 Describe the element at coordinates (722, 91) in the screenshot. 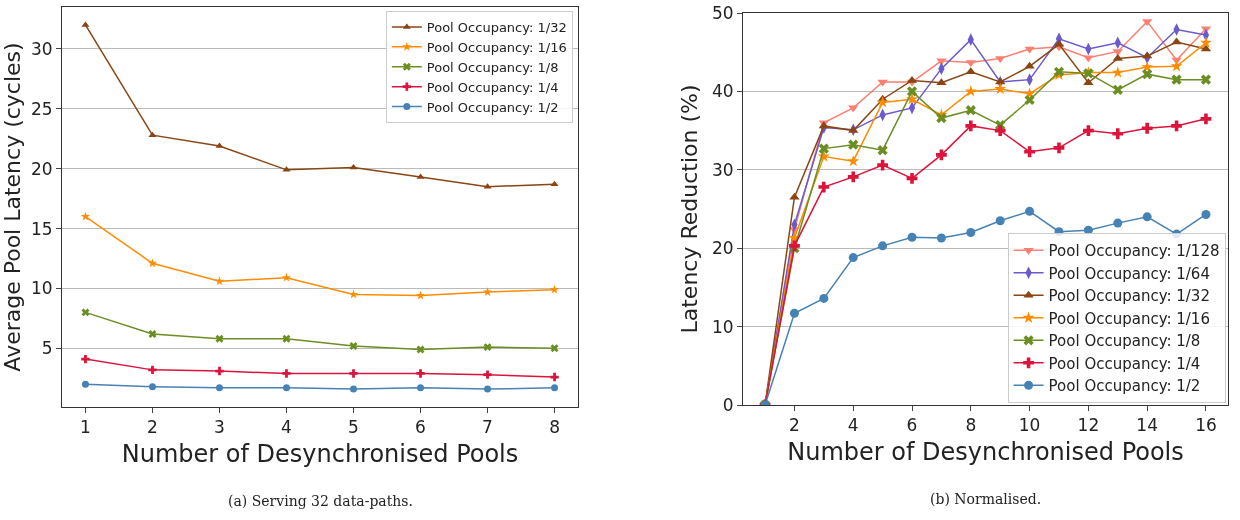

I see `y-tick-label: 40` at that location.